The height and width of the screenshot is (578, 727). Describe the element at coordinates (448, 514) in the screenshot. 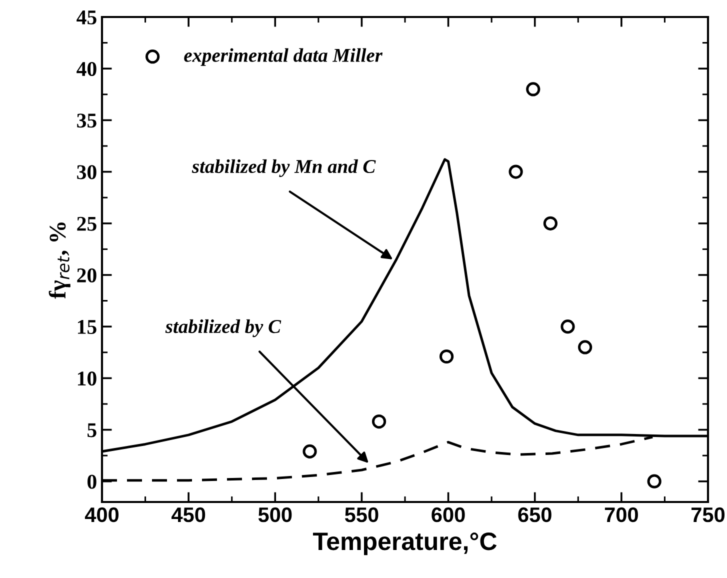

I see `x-tick-label: 600` at that location.